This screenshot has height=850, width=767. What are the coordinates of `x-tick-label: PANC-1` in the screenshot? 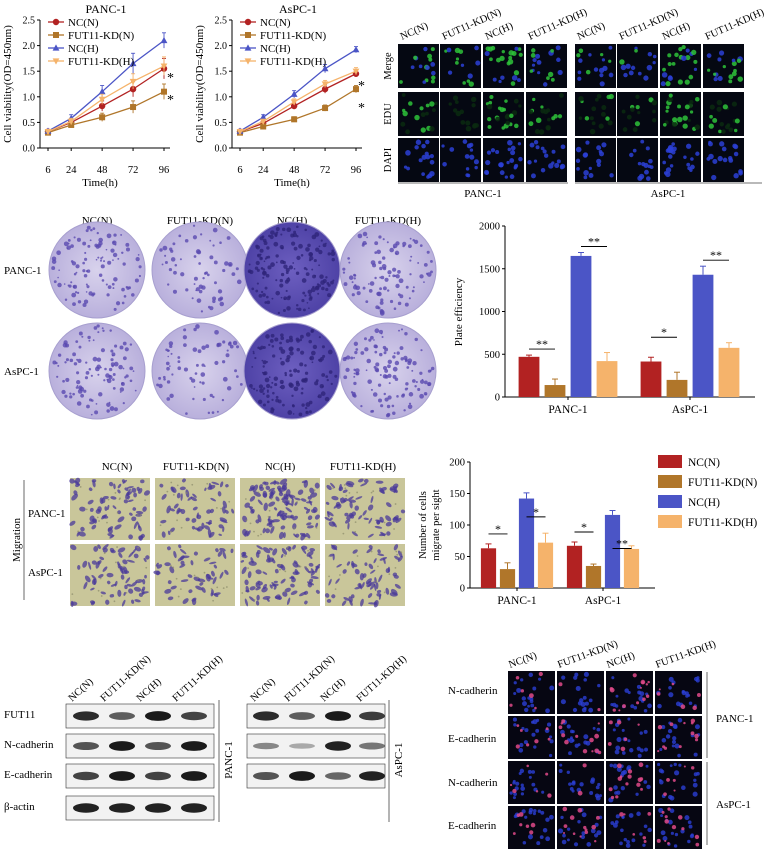 It's located at (567, 410).